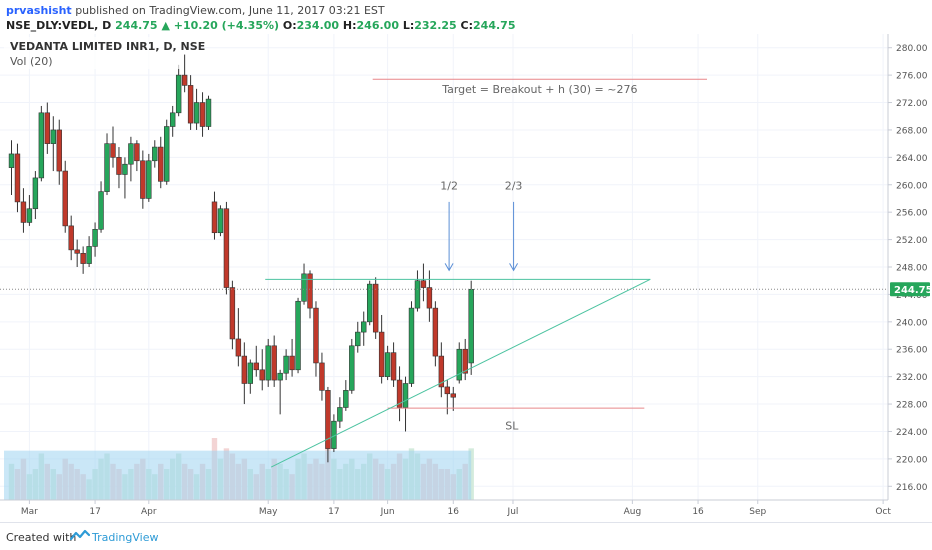 The height and width of the screenshot is (550, 932). What do you see at coordinates (289, 25) in the screenshot?
I see `open-label: O:` at bounding box center [289, 25].